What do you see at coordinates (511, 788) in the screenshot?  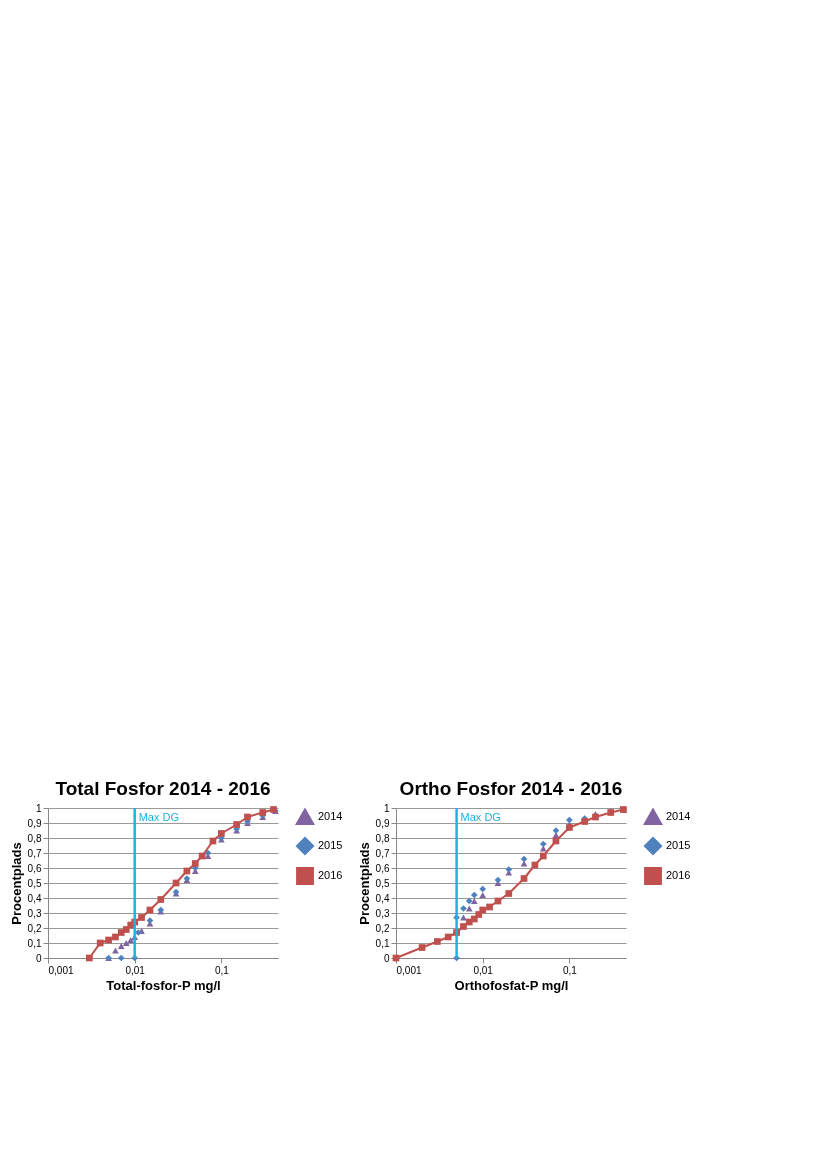 I see `chart-title: Ortho Fosfor 2014 - 2016` at bounding box center [511, 788].